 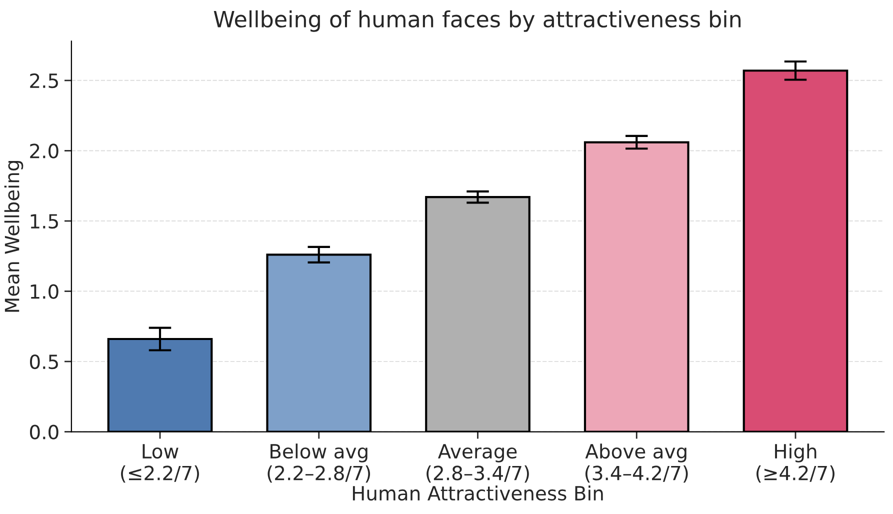 What do you see at coordinates (44, 291) in the screenshot?
I see `y-tick-label: 1.0` at bounding box center [44, 291].